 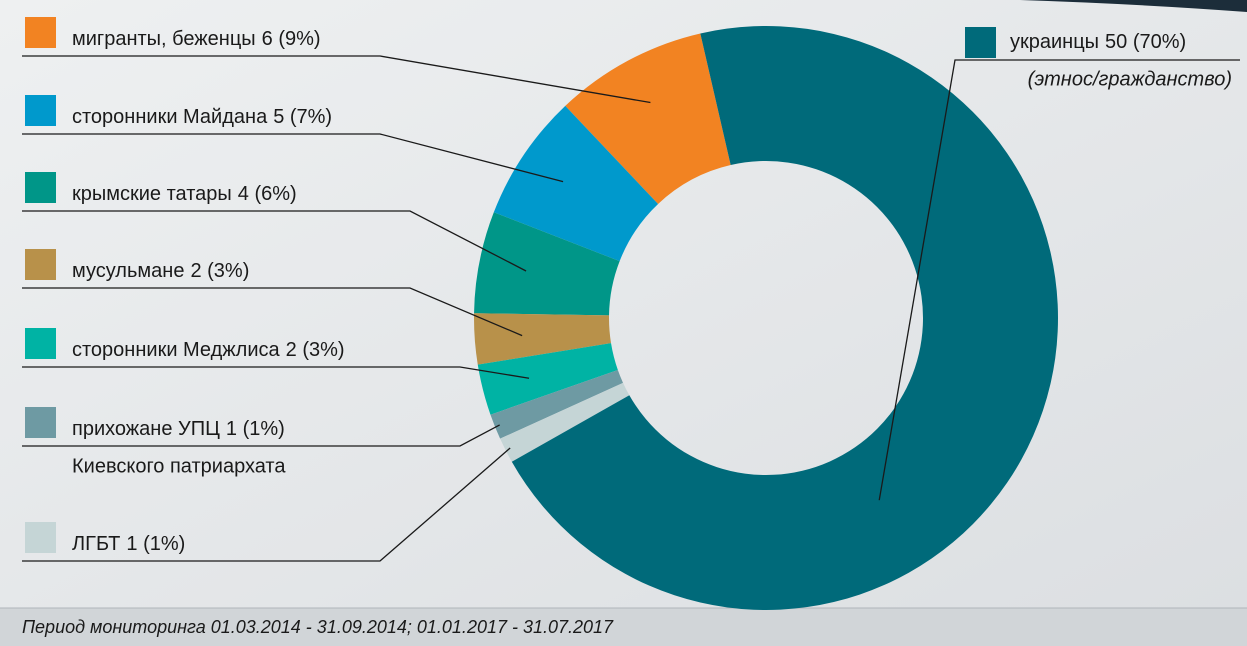 I want to click on legend-category: мусульмане, so click(x=128, y=271).